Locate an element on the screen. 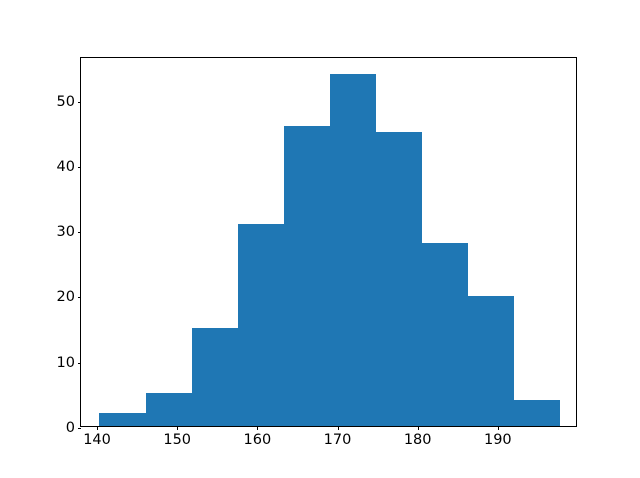 This screenshot has height=478, width=640. x-tick-label: 170 is located at coordinates (337, 440).